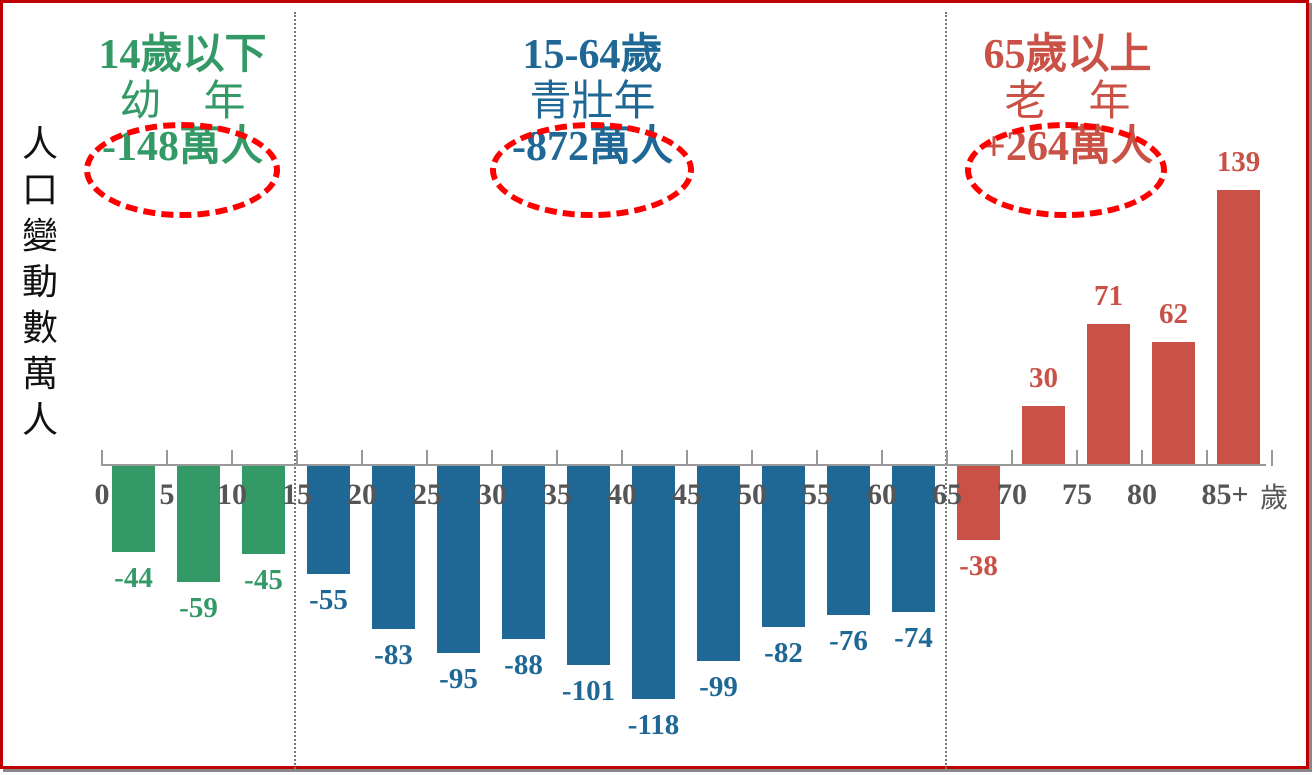 The height and width of the screenshot is (775, 1315). Describe the element at coordinates (39, 236) in the screenshot. I see `y-axis-label-char: 變` at that location.